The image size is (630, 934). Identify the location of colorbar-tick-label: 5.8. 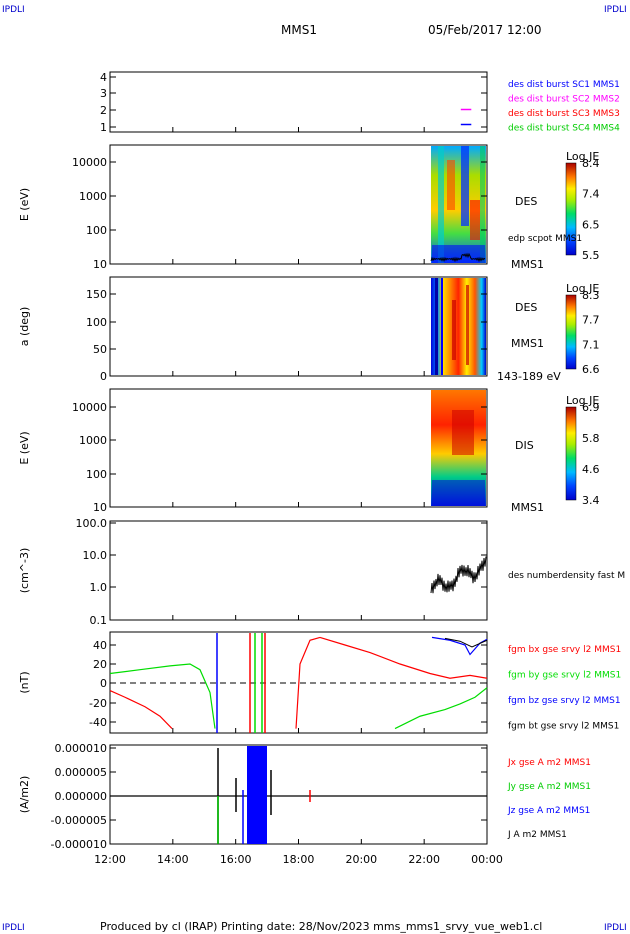
(591, 438).